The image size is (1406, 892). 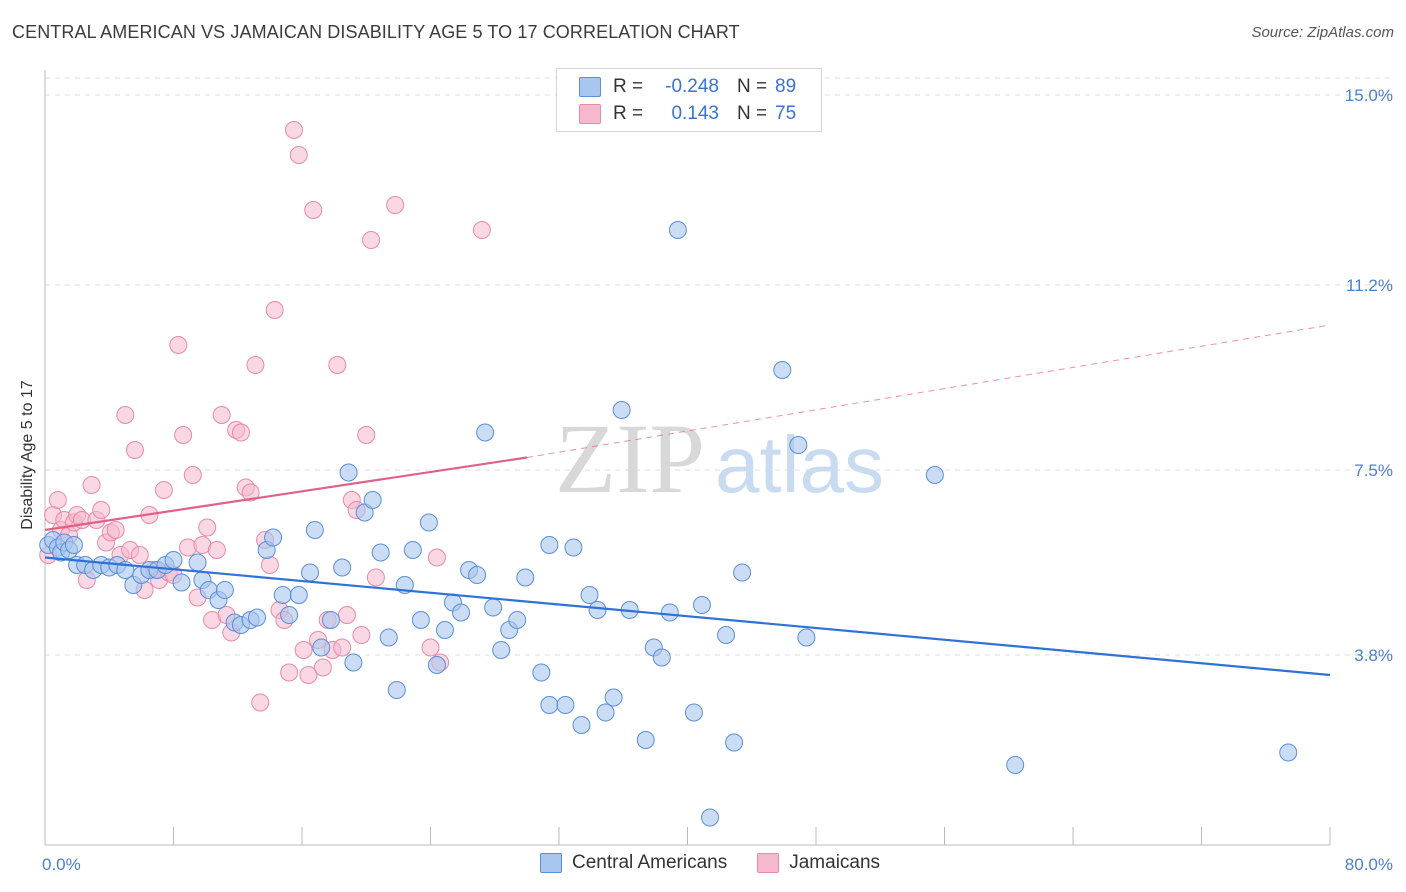 What do you see at coordinates (692, 86) in the screenshot?
I see `legend-r-value: -0.248` at bounding box center [692, 86].